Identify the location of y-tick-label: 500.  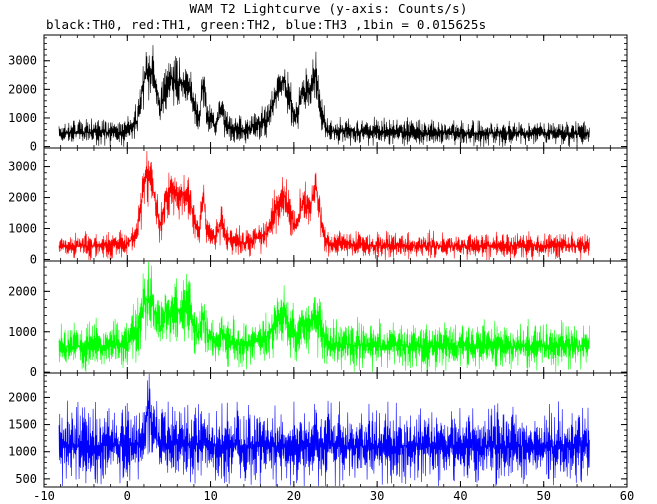
(26, 479).